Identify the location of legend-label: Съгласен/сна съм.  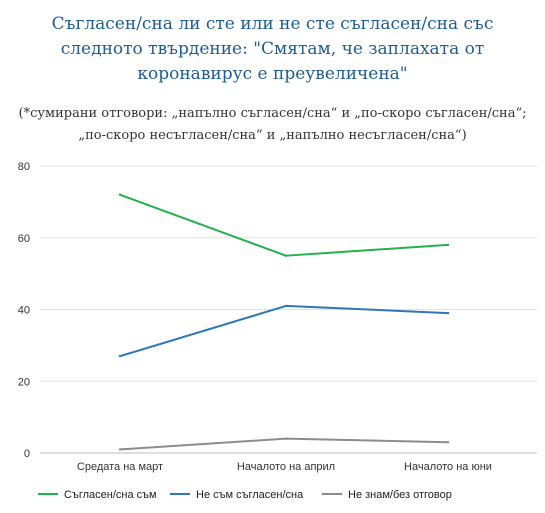
(110, 495).